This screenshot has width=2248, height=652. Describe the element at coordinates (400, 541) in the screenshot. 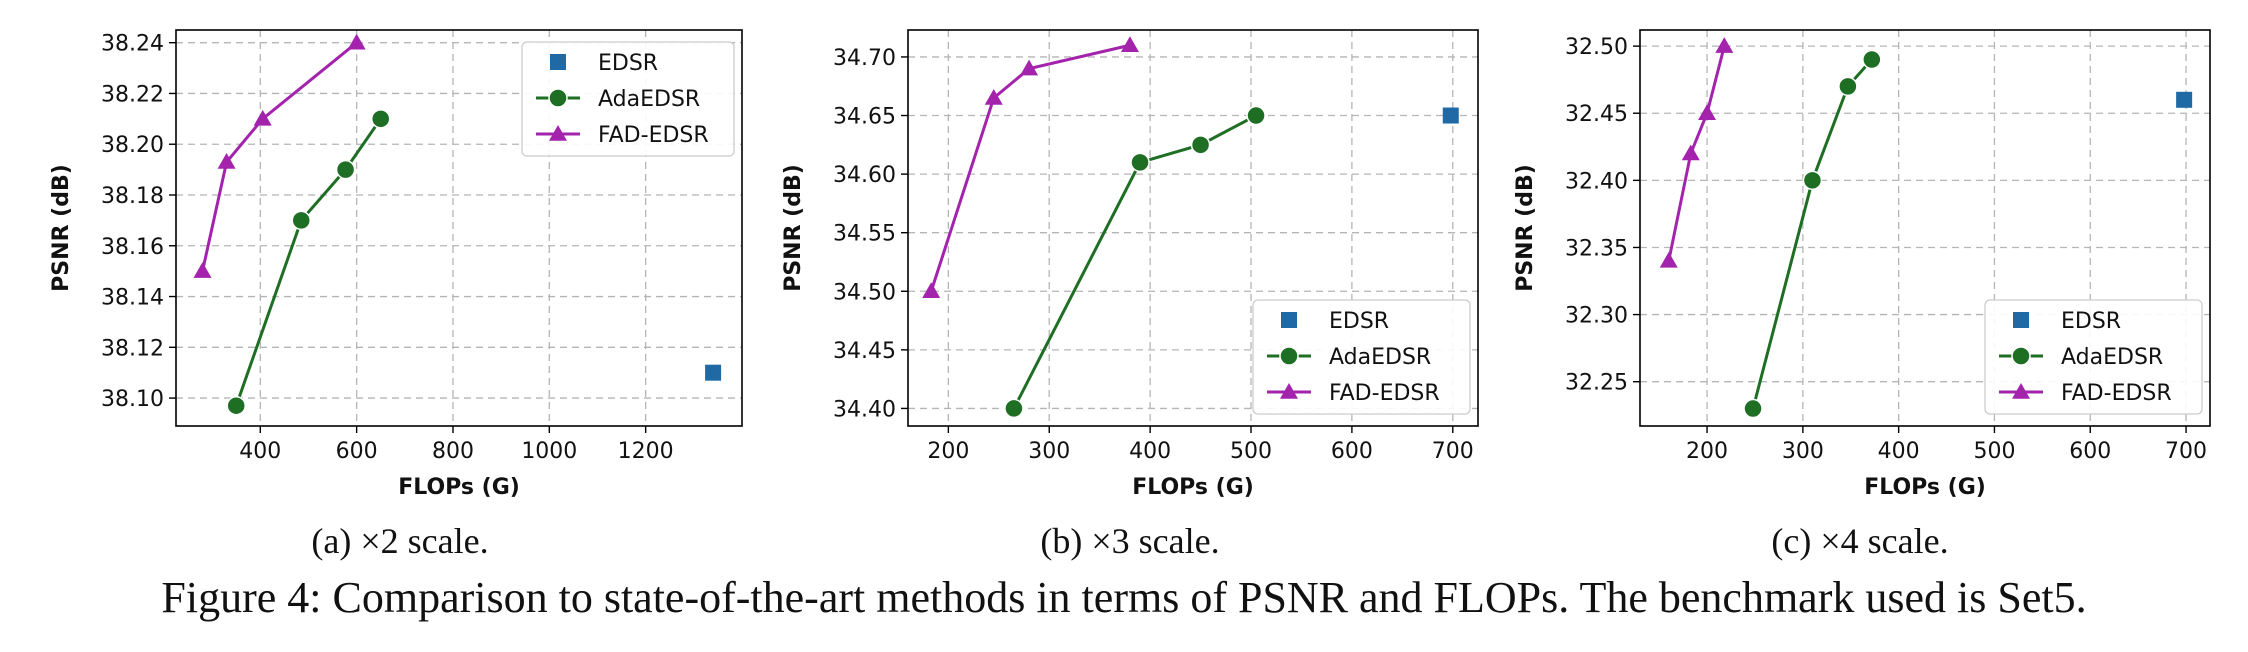

I see `subcaption-a: (a) ×2 scale.` at that location.